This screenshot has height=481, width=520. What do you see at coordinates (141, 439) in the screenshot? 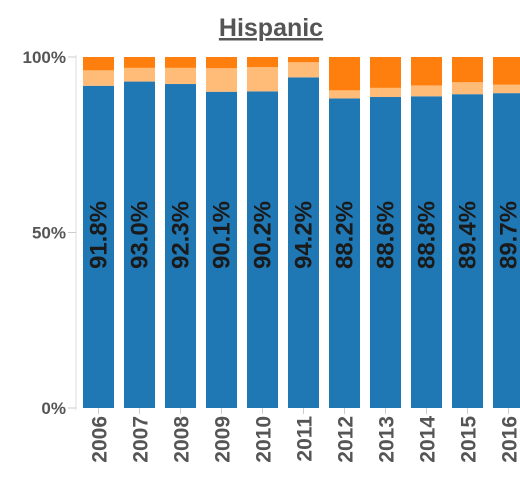
I see `x-tick-label-2007: 2007` at bounding box center [141, 439].